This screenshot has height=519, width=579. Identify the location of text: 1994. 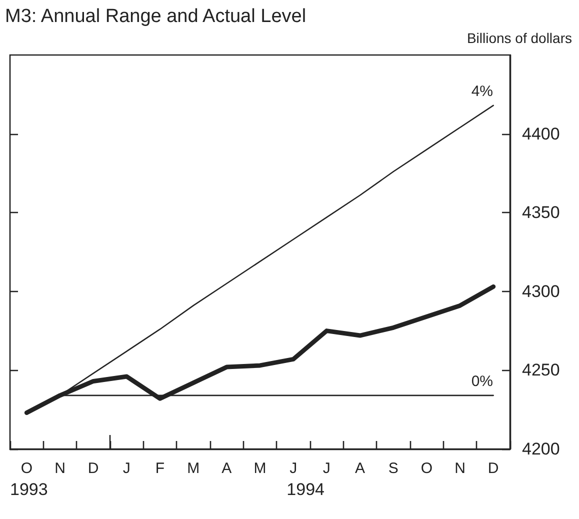
(305, 489).